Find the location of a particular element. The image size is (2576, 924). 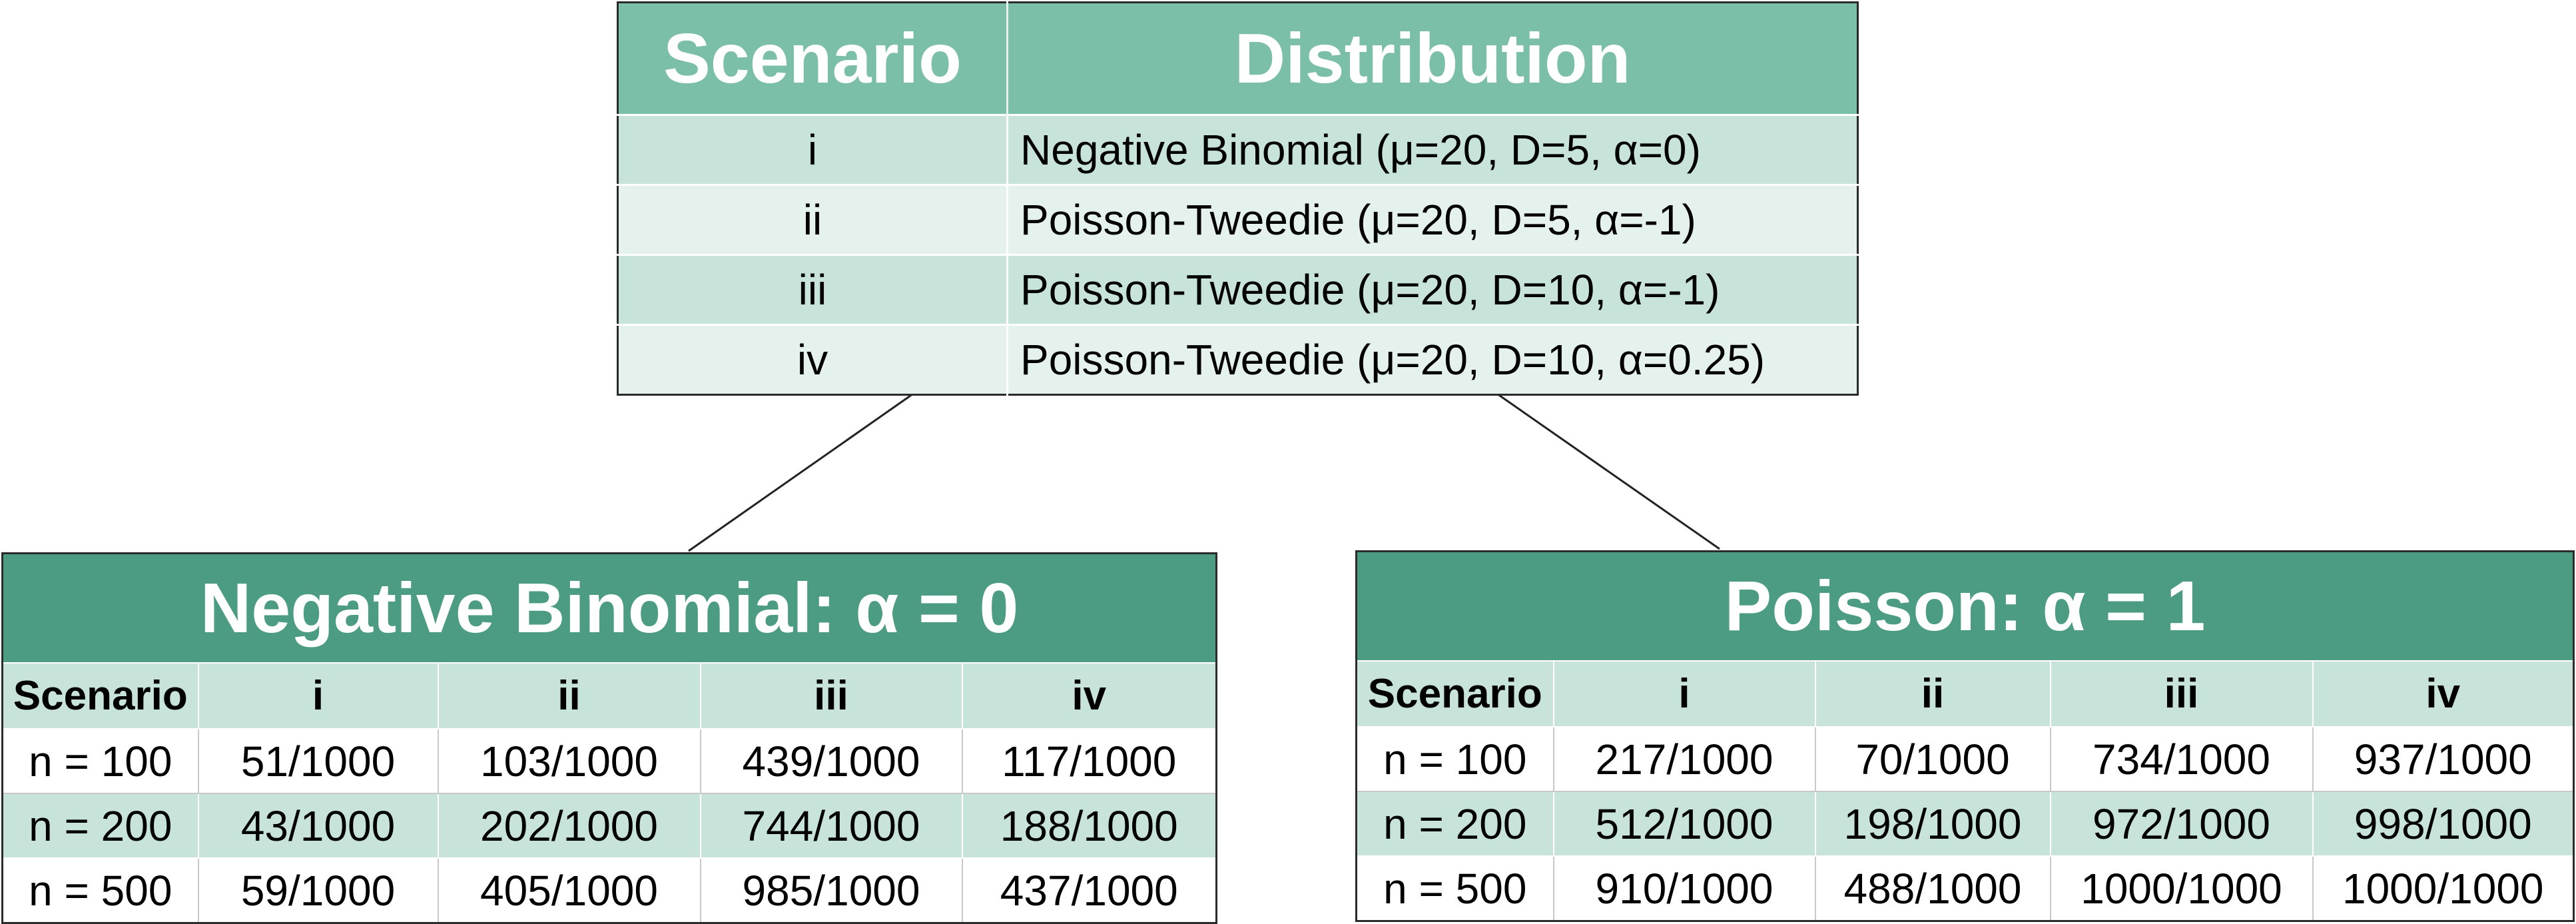

table-title-row: Poisson: α = 1 is located at coordinates (1965, 606).